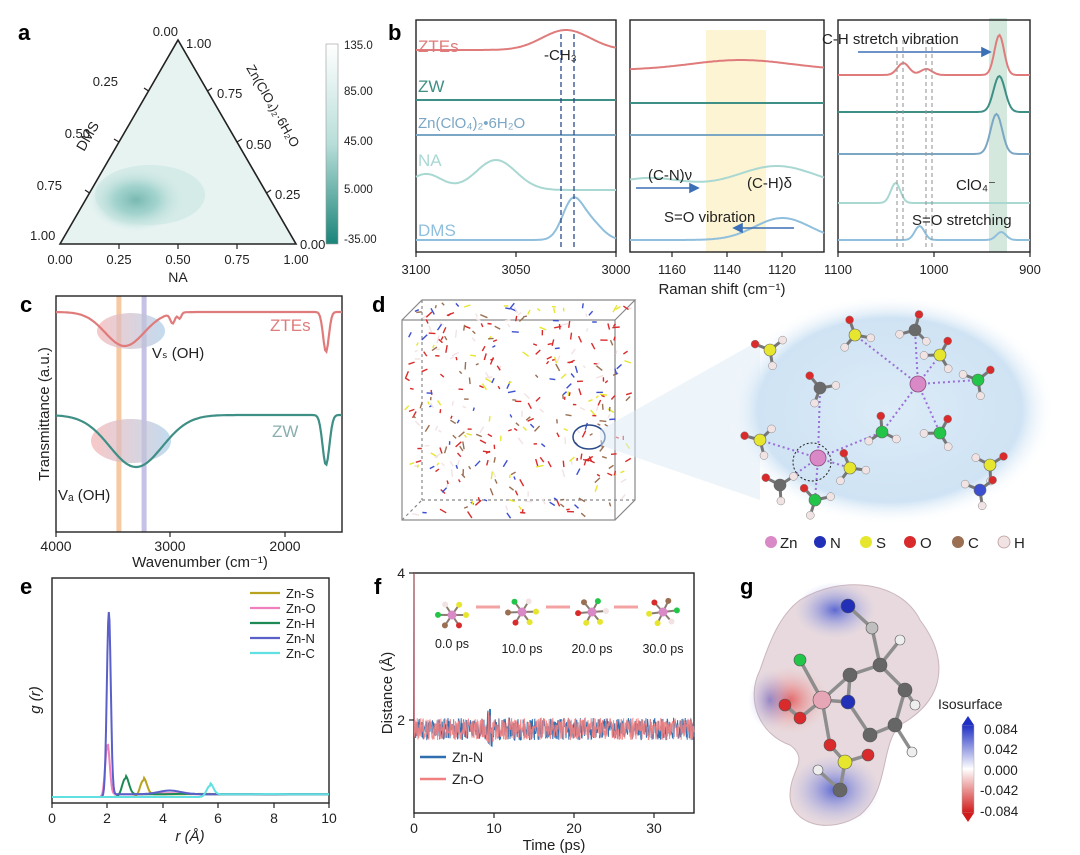 This screenshot has height=855, width=1080. I want to click on distance-xlabel: Time (ps), so click(554, 845).